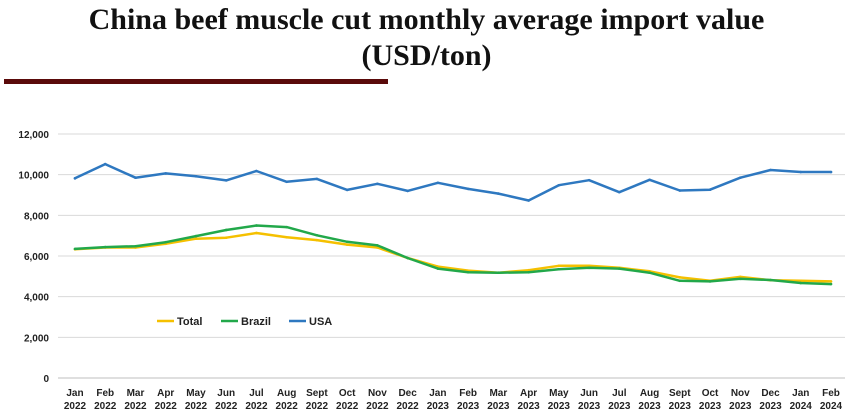 The height and width of the screenshot is (412, 853). Describe the element at coordinates (36, 257) in the screenshot. I see `y-tick-label: 6,000` at that location.